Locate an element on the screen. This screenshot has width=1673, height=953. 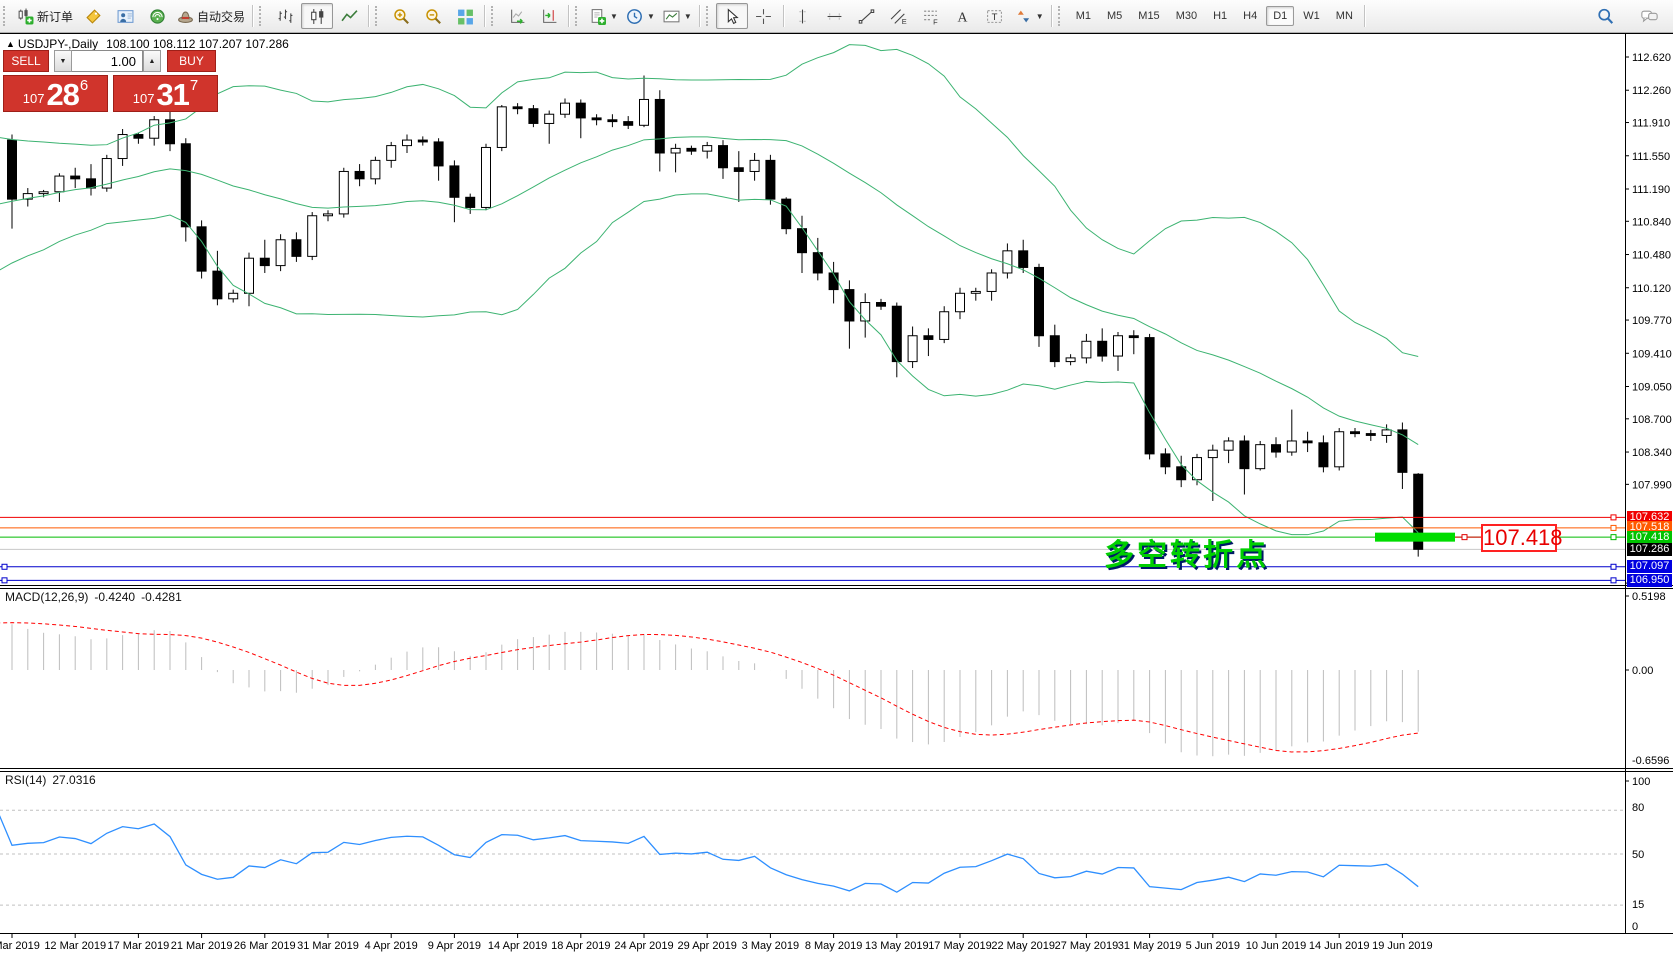
price-tick-label: 108.340 is located at coordinates (1652, 453).